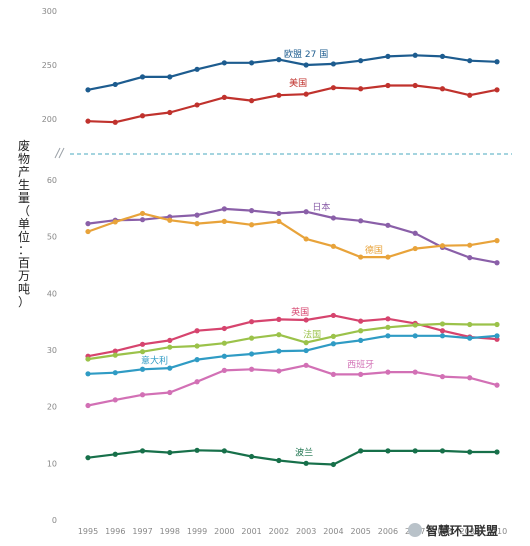  Describe the element at coordinates (333, 531) in the screenshot. I see `x-tick-label: 2004` at that location.